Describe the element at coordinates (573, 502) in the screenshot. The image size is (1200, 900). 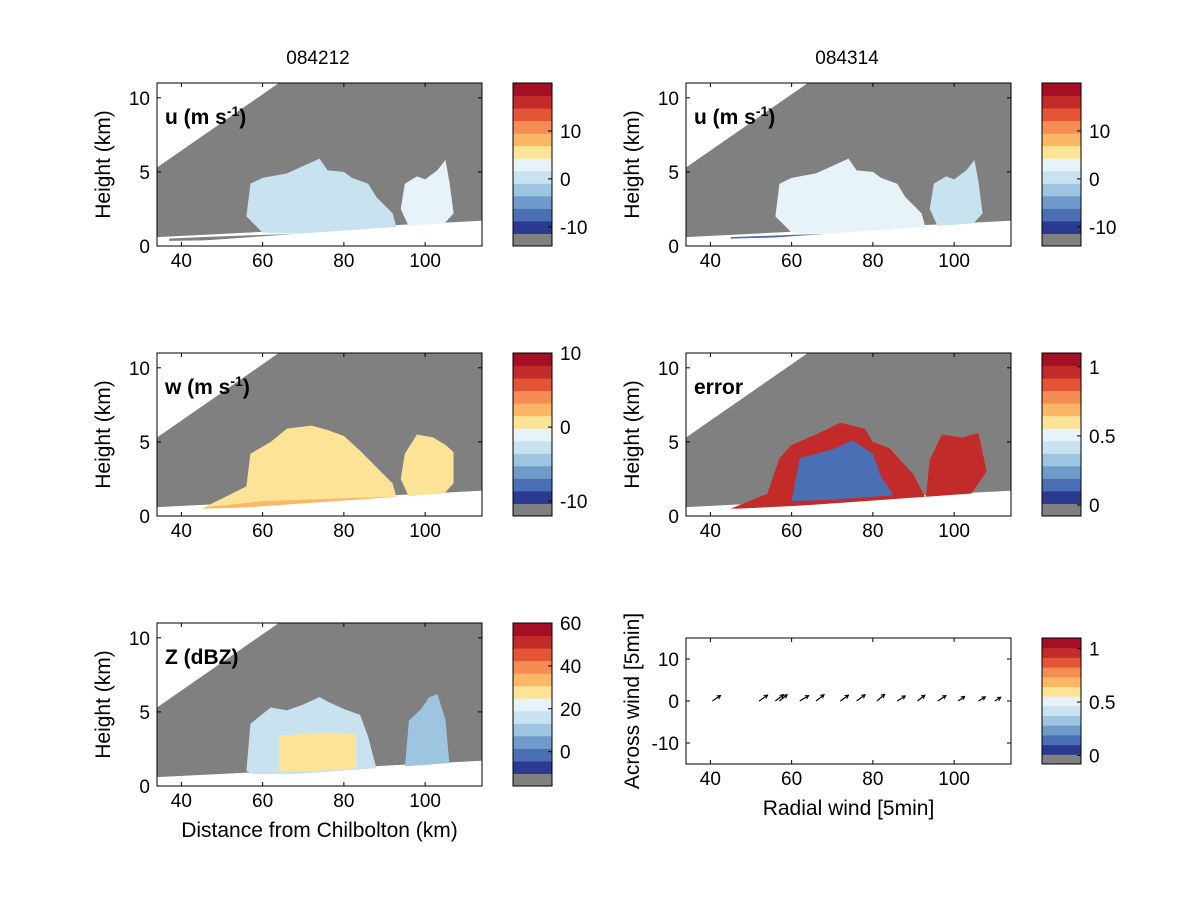
I see `colorbar-tick-label: -10` at that location.